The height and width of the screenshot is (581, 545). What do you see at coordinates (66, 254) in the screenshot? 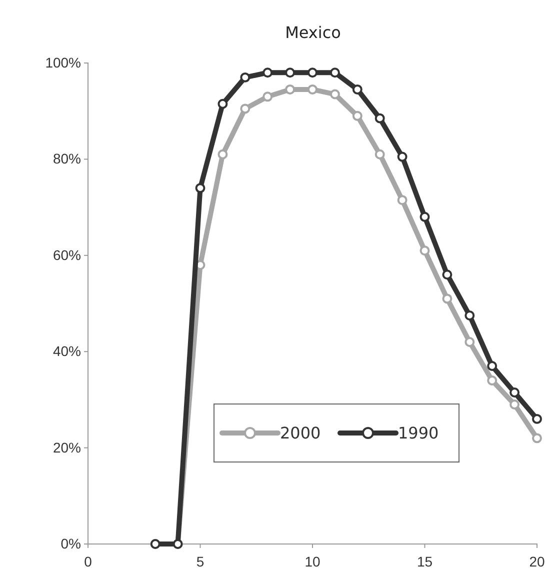
I see `y-tick-label: 60%` at bounding box center [66, 254].